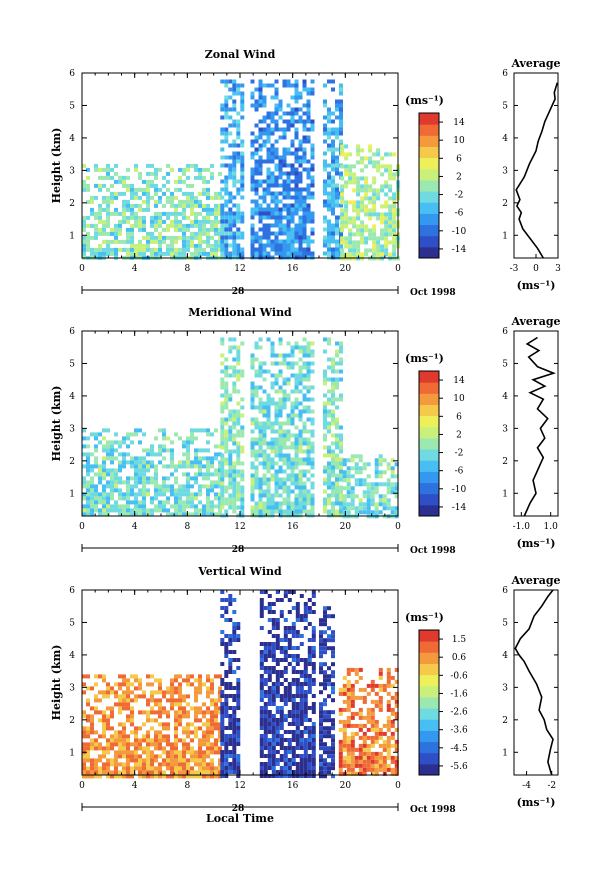  I want to click on data-field, so click(241, 170).